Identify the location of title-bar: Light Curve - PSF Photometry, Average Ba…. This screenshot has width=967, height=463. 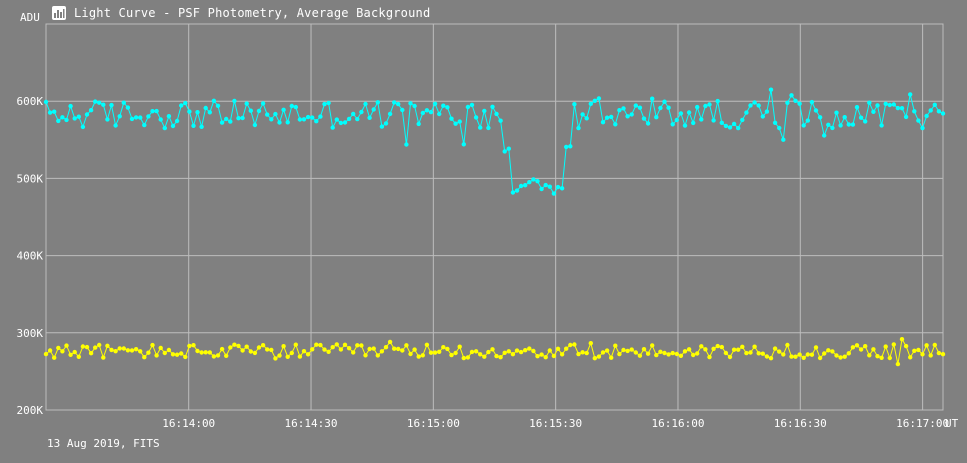
(241, 13).